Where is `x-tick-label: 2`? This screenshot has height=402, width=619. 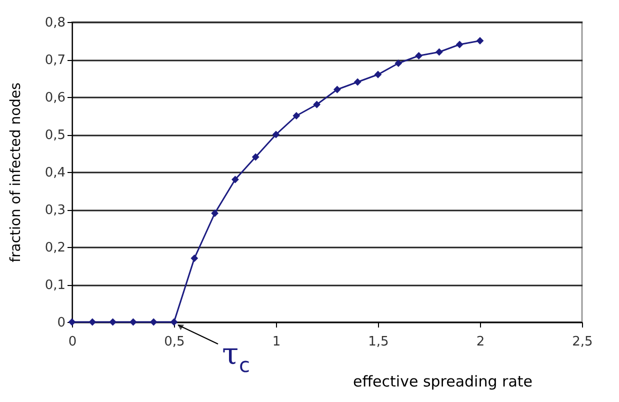
x-tick-label: 2 is located at coordinates (480, 342).